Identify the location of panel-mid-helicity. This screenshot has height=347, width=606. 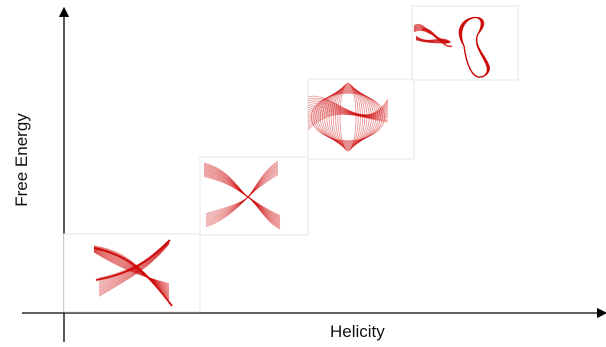
(254, 196).